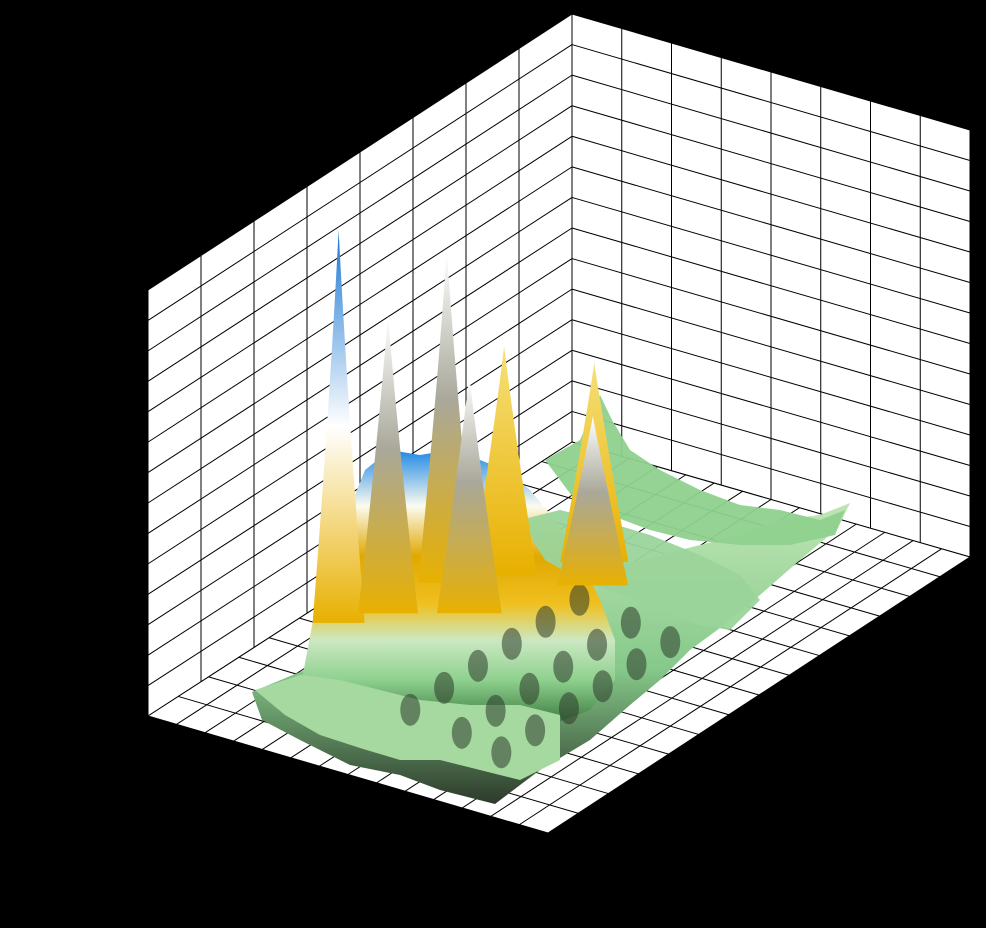 This screenshot has width=986, height=928. What do you see at coordinates (695, 470) in the screenshot?
I see `surface-ridge-back` at bounding box center [695, 470].